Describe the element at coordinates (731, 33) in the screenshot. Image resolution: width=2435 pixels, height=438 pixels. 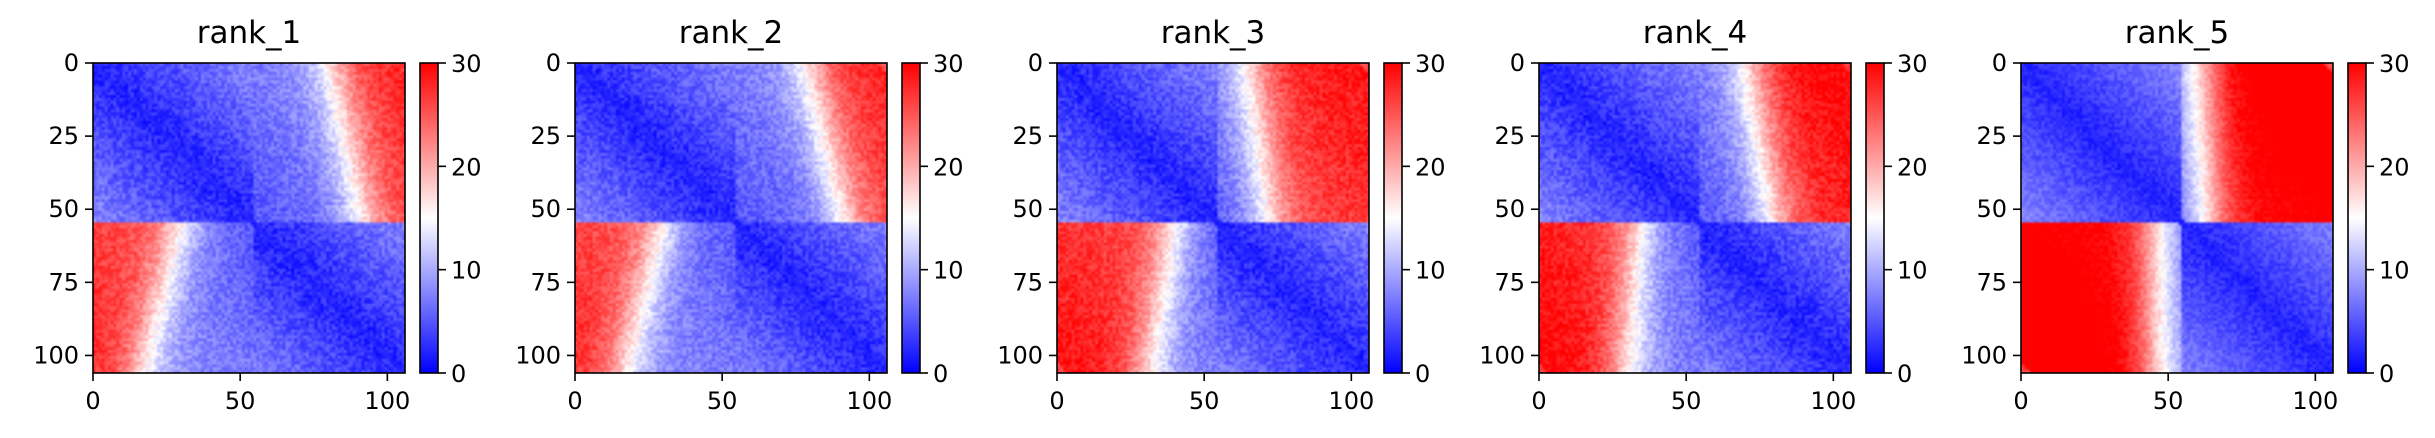
I see `panel-title: rank_2` at that location.